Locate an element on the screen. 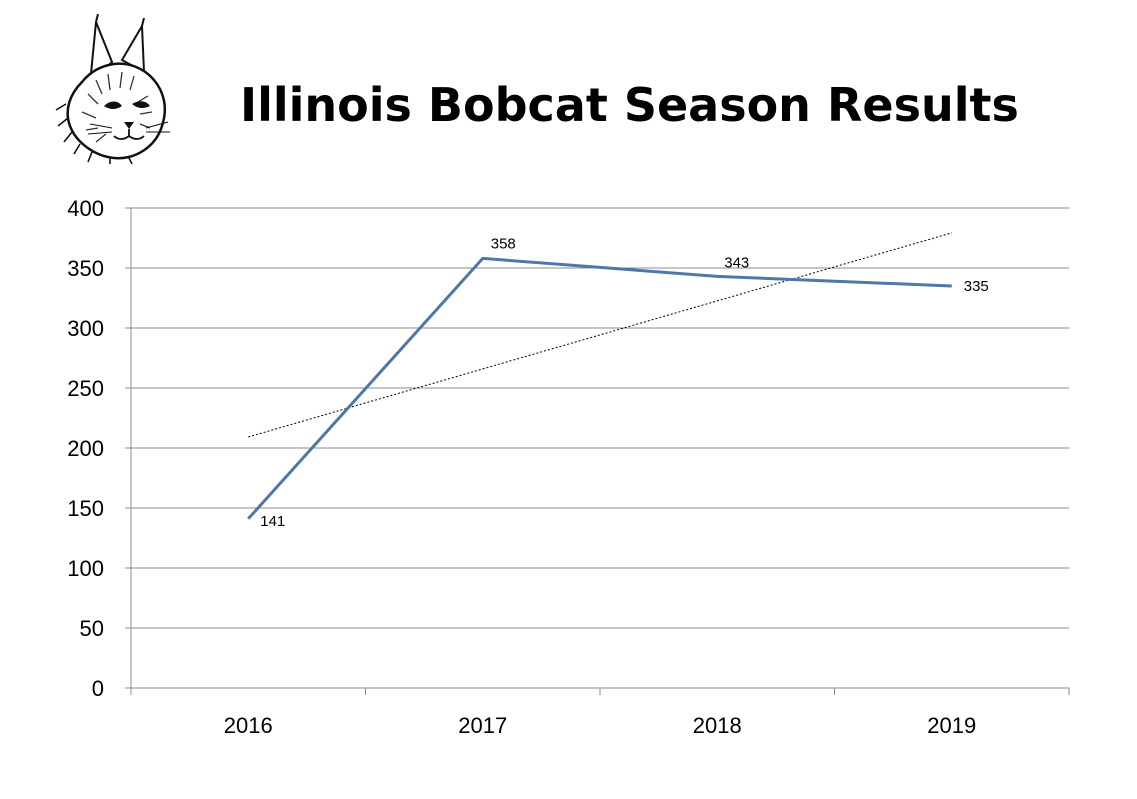 This screenshot has width=1137, height=799. data-label: 343 is located at coordinates (736, 262).